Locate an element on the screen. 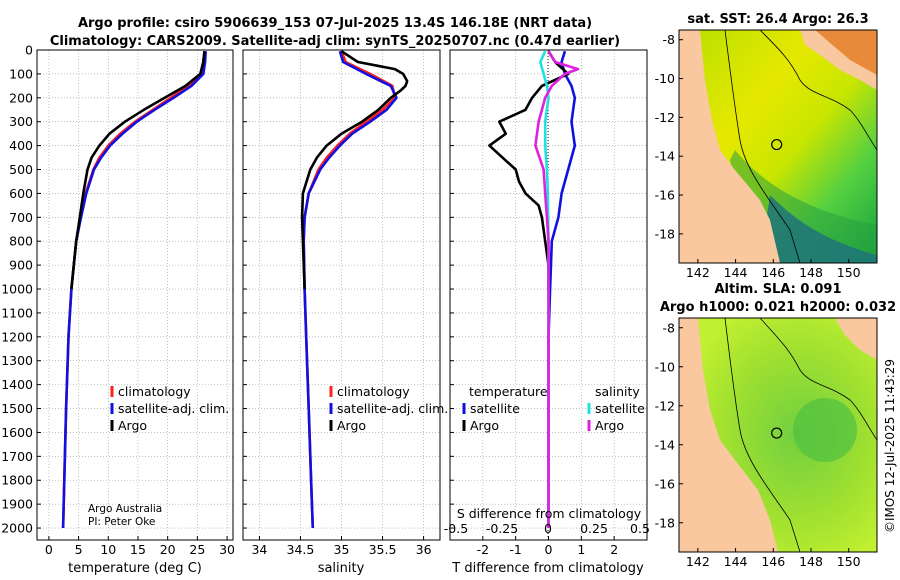 This screenshot has height=580, width=900. depth-tick-label-0: 0 is located at coordinates (29, 50).